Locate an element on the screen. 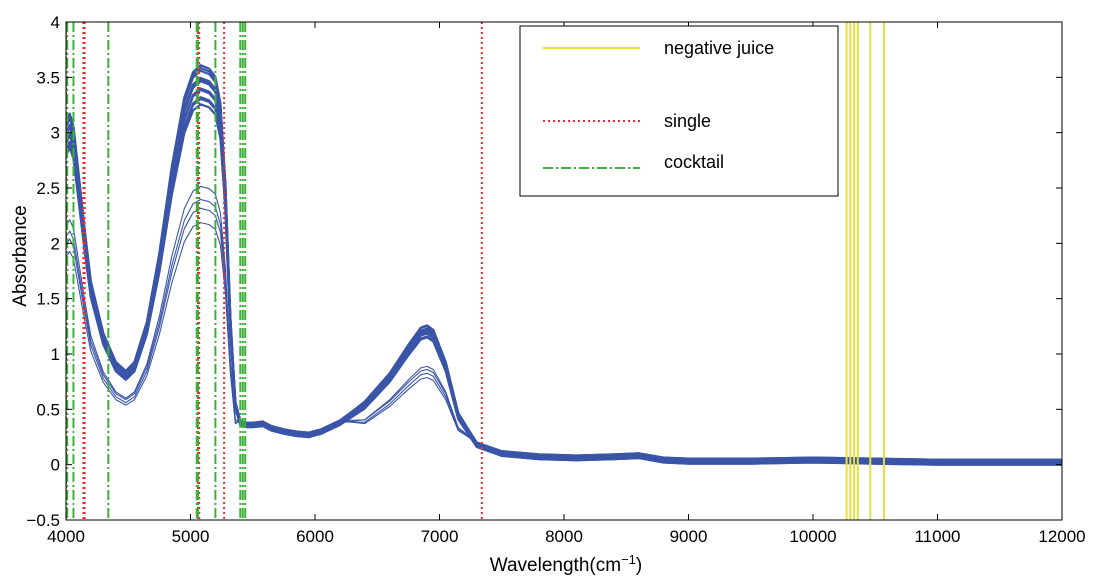  x-tick-label: 11000 is located at coordinates (937, 536).